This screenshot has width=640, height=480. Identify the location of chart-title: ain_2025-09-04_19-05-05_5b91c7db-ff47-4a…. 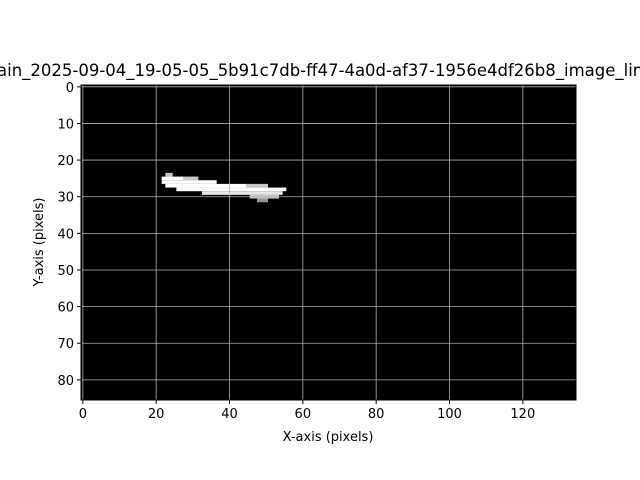
(320, 71).